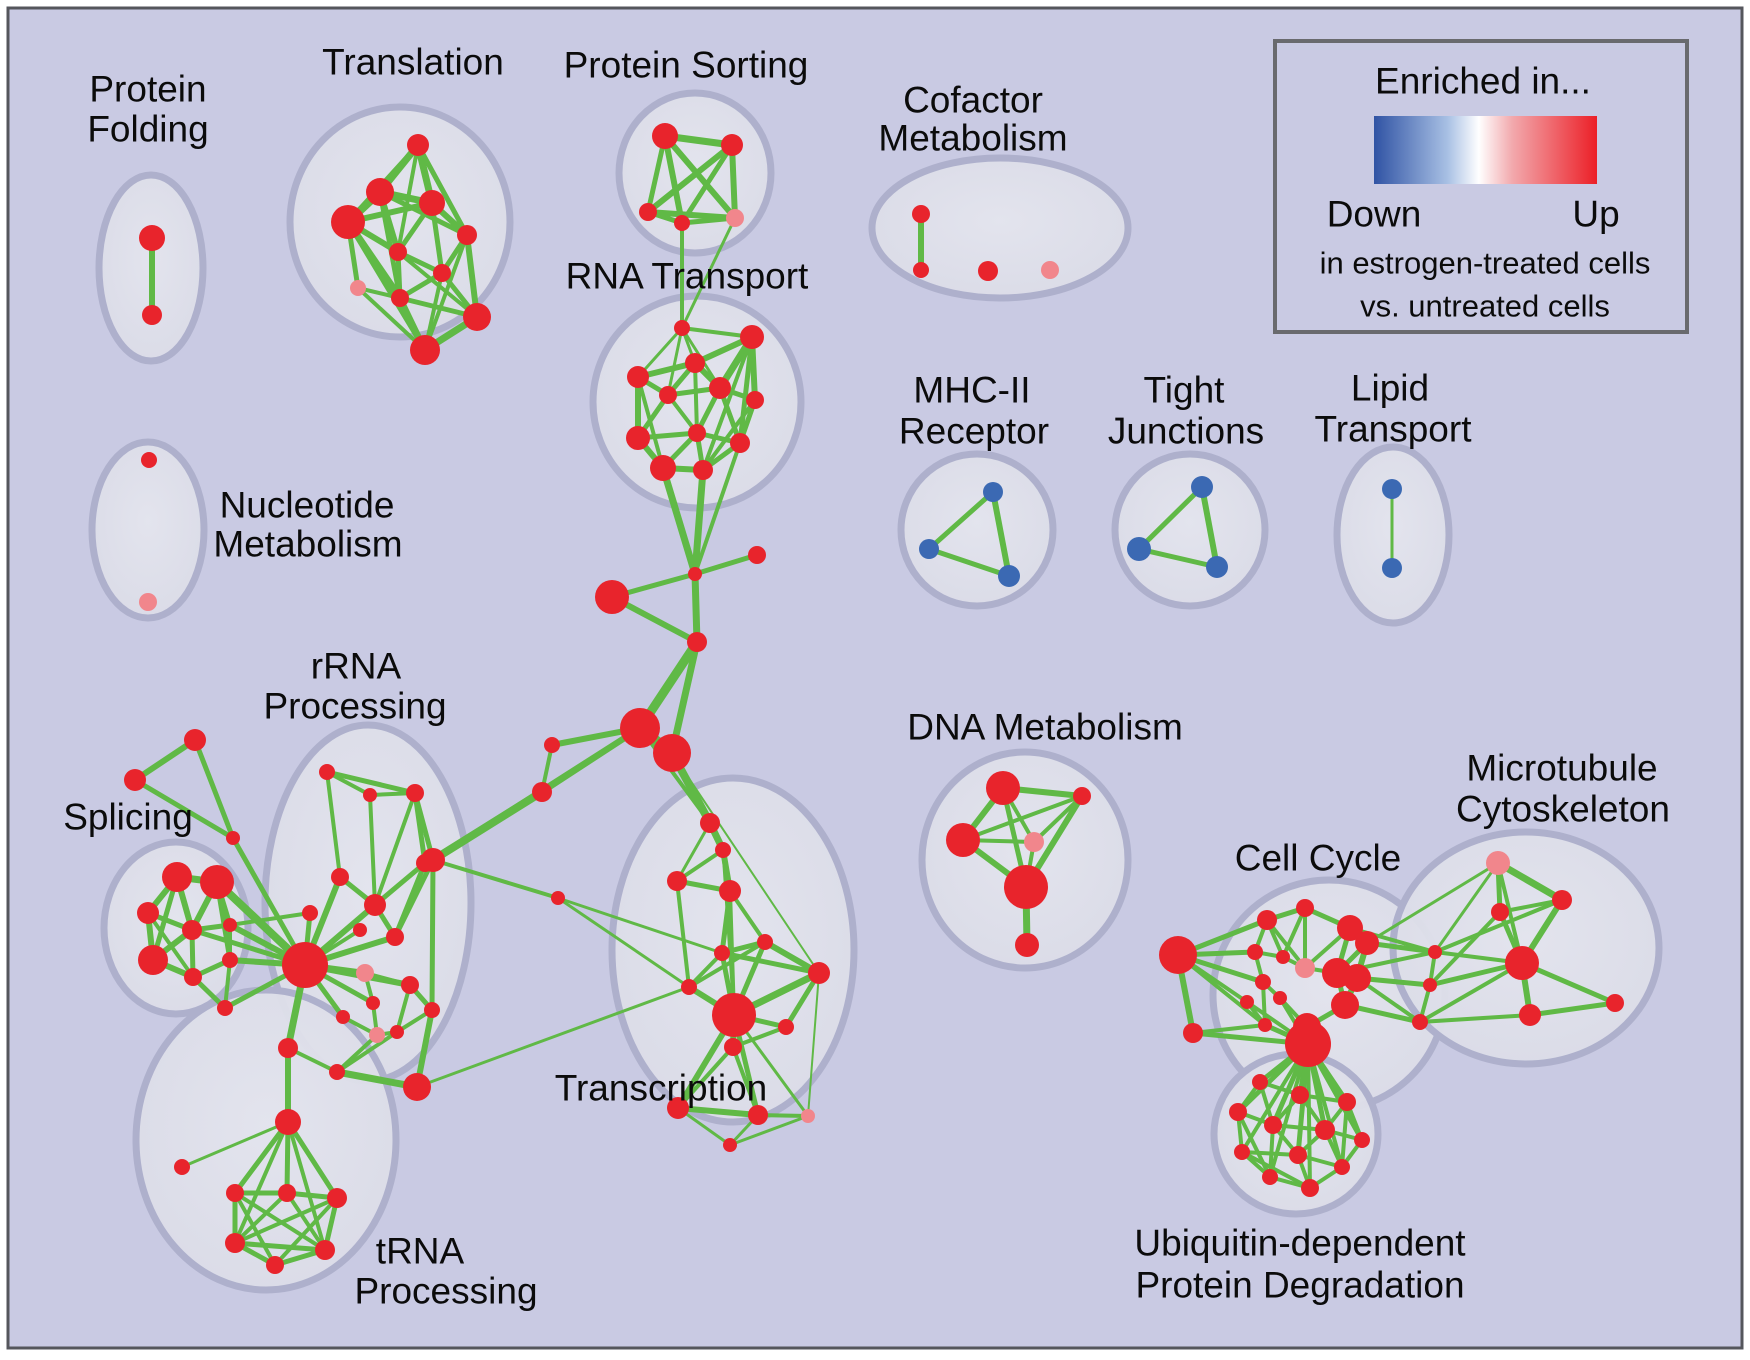  I want to click on node-B0, so click(1435, 952).